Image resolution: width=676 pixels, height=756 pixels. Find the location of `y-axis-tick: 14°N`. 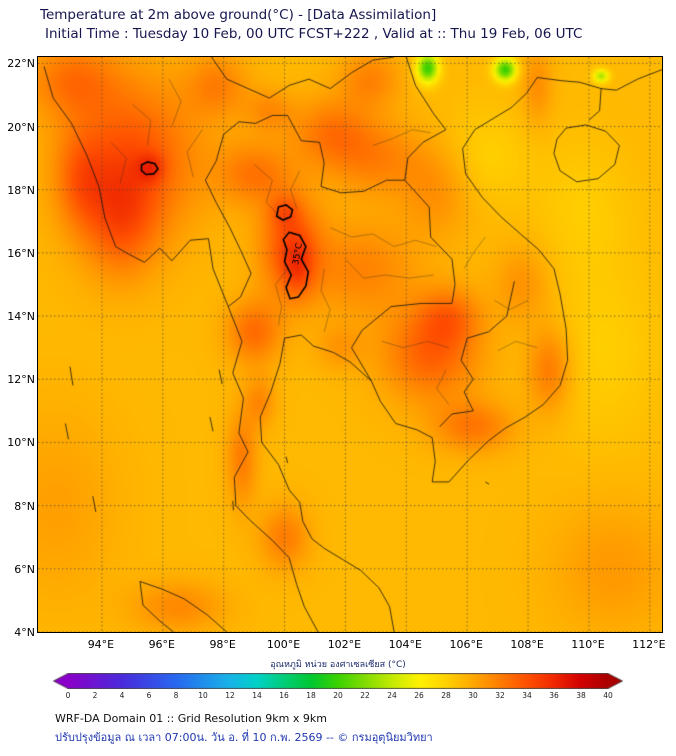

y-axis-tick: 14°N is located at coordinates (21, 317).